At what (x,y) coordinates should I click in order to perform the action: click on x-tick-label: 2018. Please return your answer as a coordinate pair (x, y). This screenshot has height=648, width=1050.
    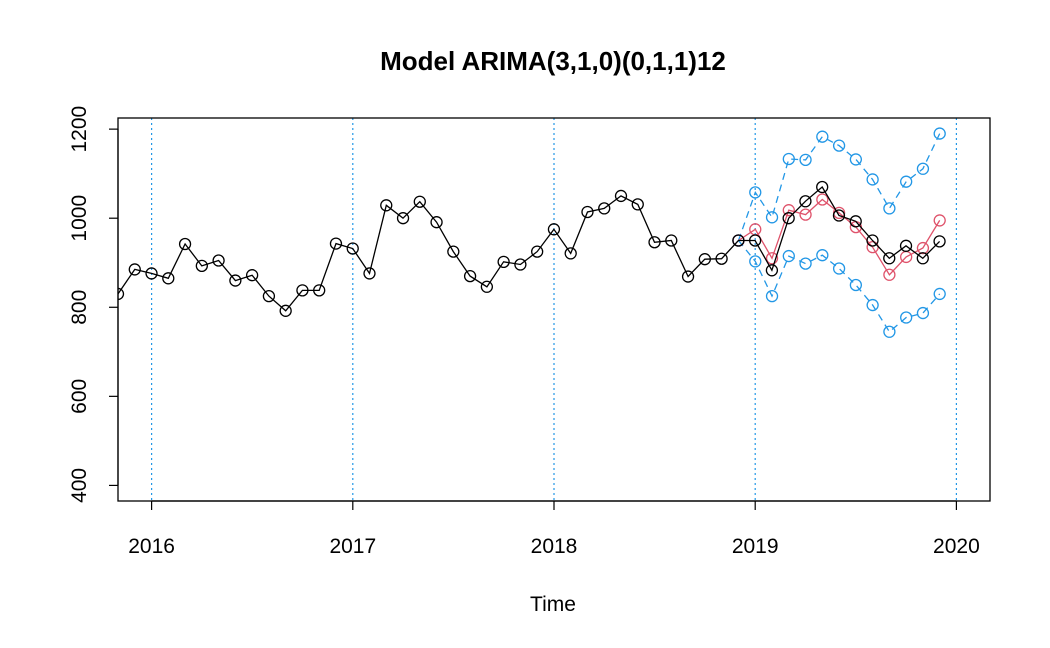
    Looking at the image, I should click on (554, 546).